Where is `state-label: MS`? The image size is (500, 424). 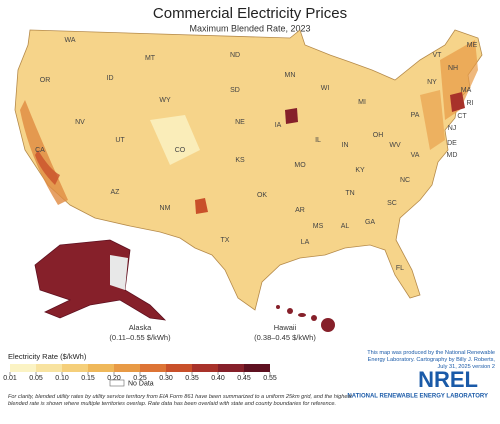
state-label: MS is located at coordinates (318, 226).